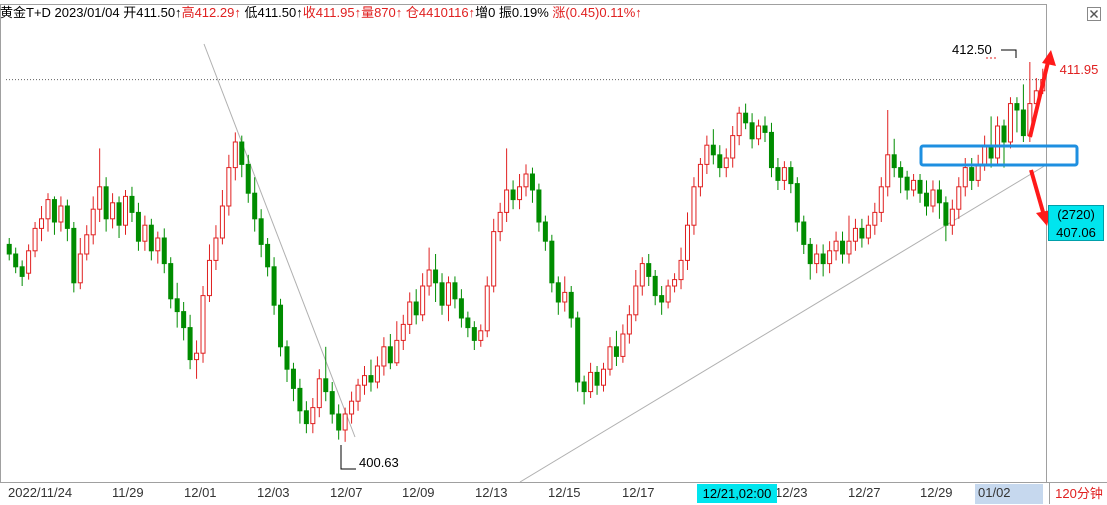 This screenshot has height=505, width=1107. What do you see at coordinates (348, 457) in the screenshot?
I see `low-marker-line` at bounding box center [348, 457].